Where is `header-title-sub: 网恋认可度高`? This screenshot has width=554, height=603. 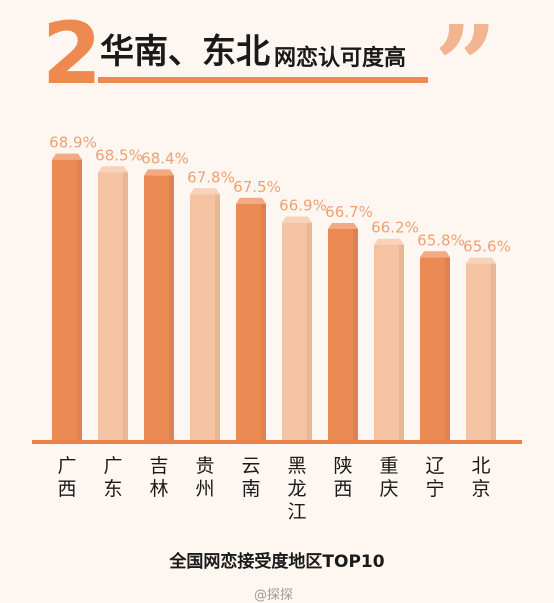
header-title-sub: 网恋认可度高 is located at coordinates (340, 58).